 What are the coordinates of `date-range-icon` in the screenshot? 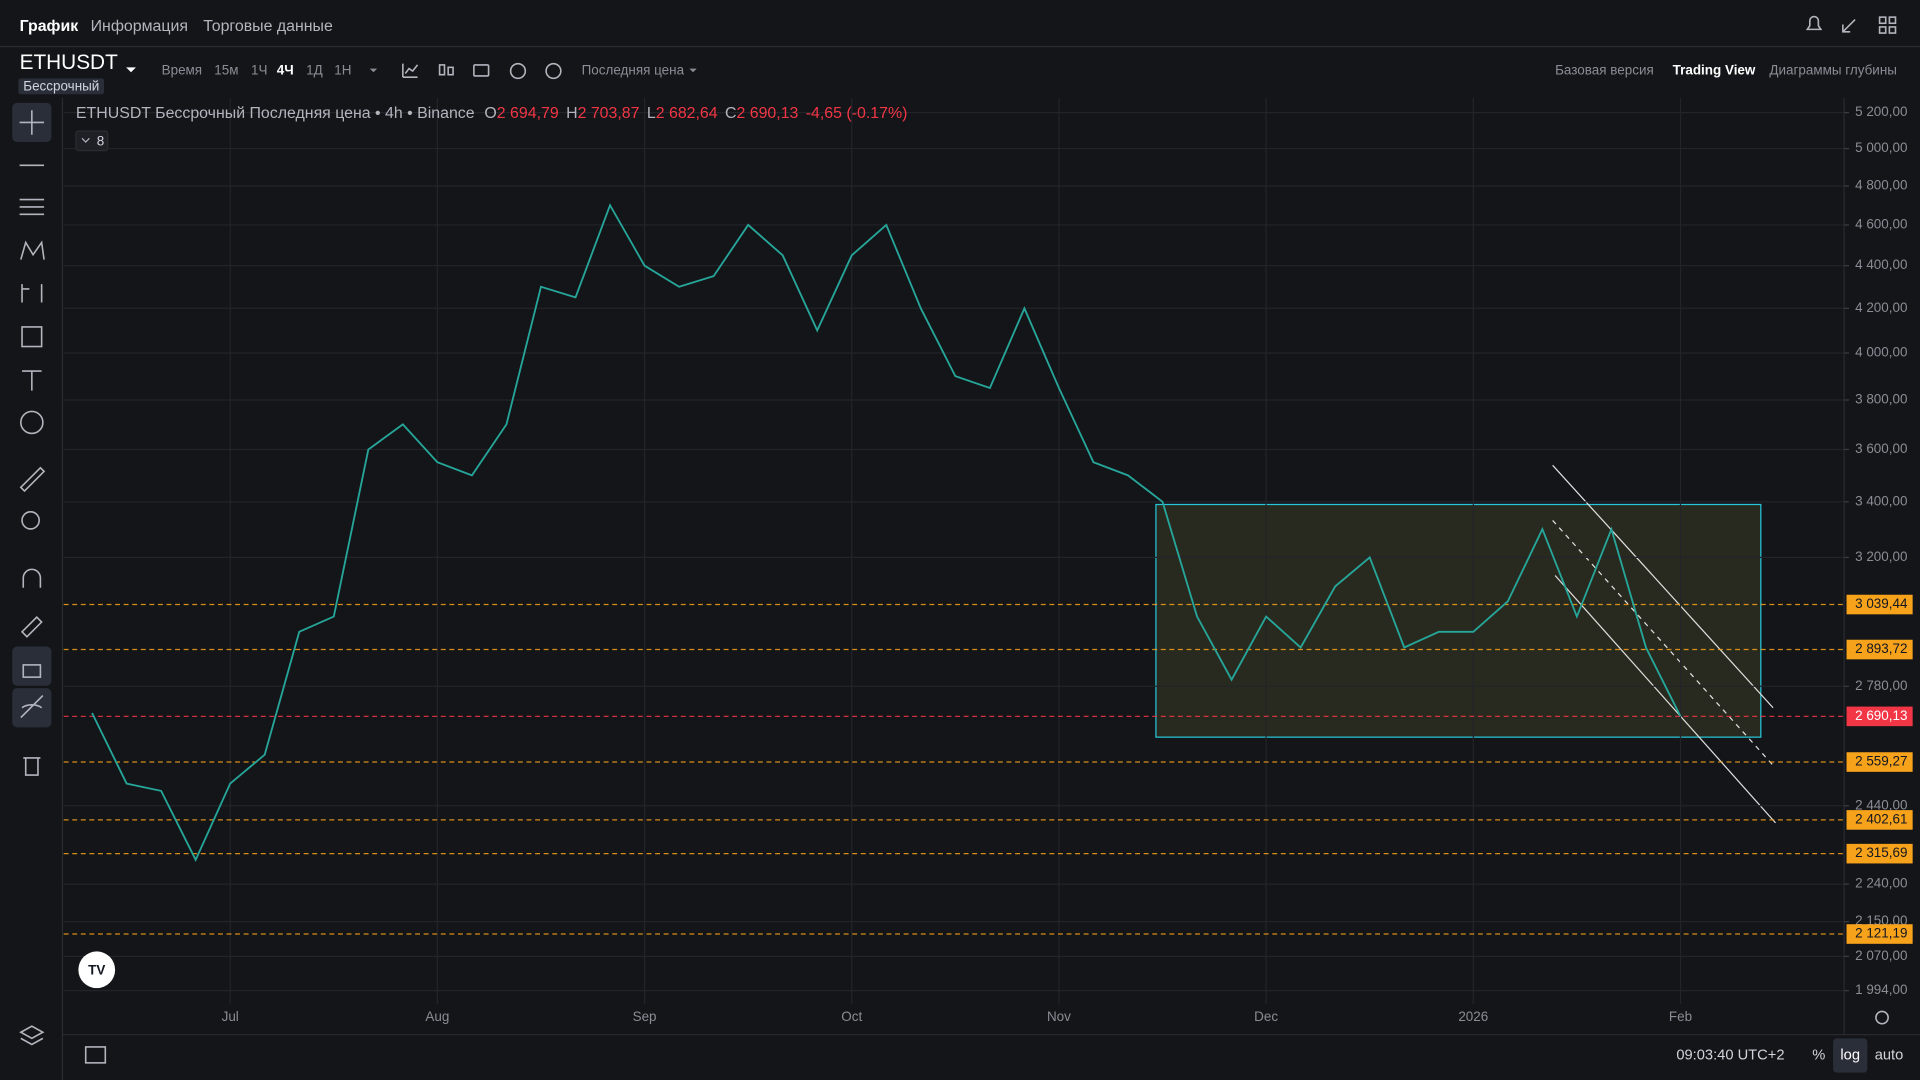 It's located at (95, 1055).